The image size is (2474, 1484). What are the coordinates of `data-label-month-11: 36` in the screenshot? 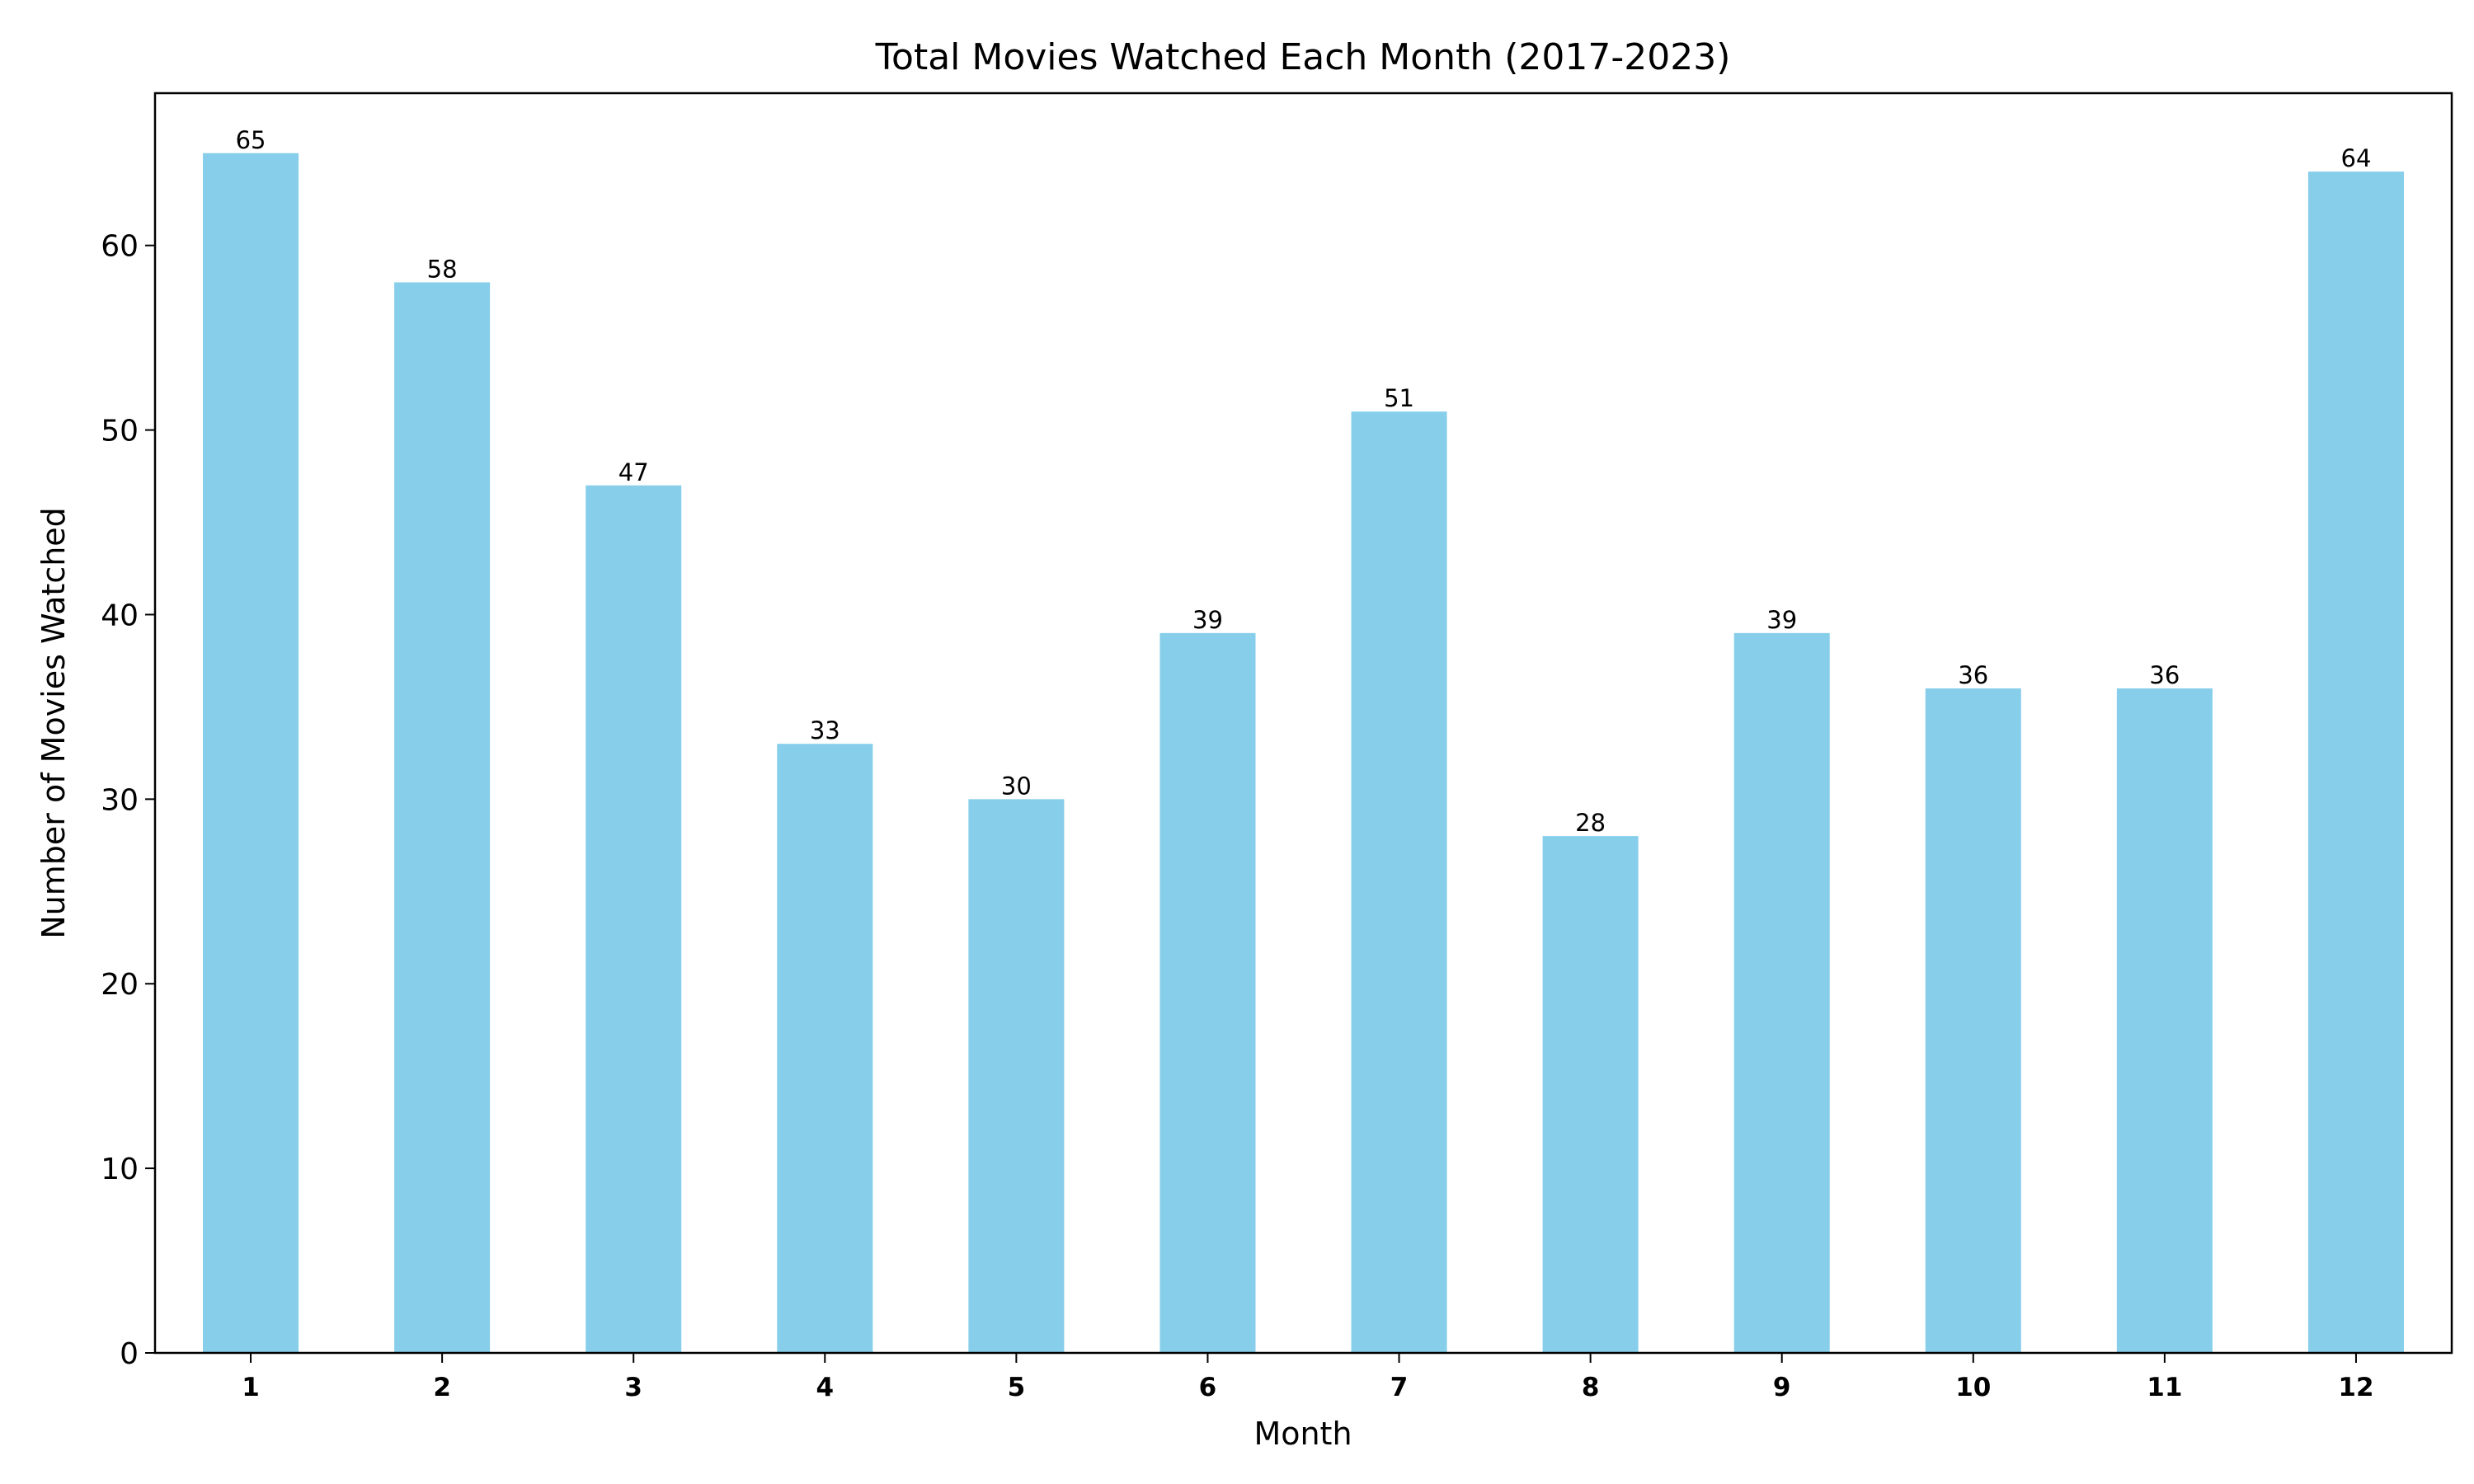 It's located at (2164, 675).